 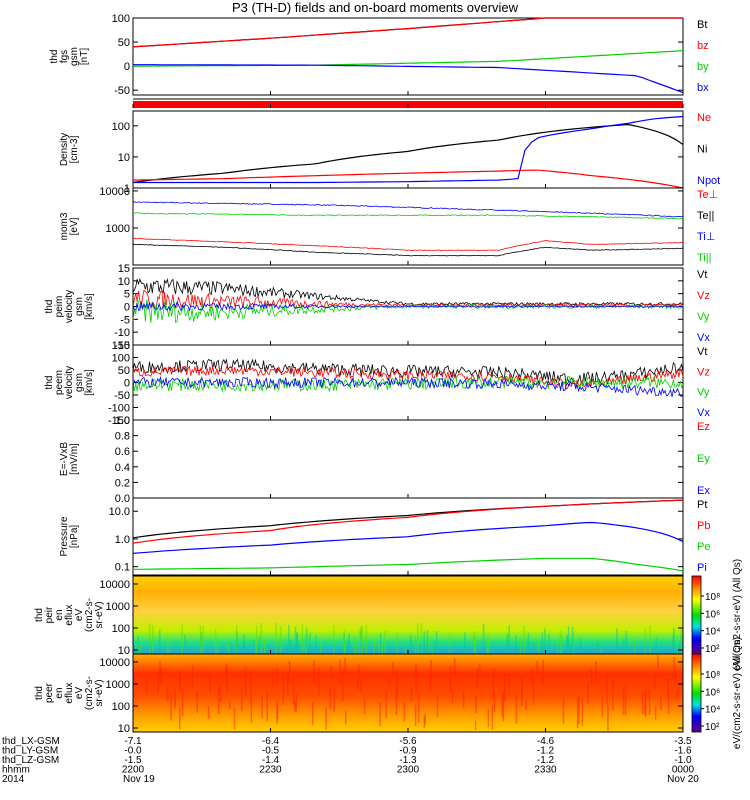 What do you see at coordinates (69, 614) in the screenshot?
I see `y-axis-label: eflux` at bounding box center [69, 614].